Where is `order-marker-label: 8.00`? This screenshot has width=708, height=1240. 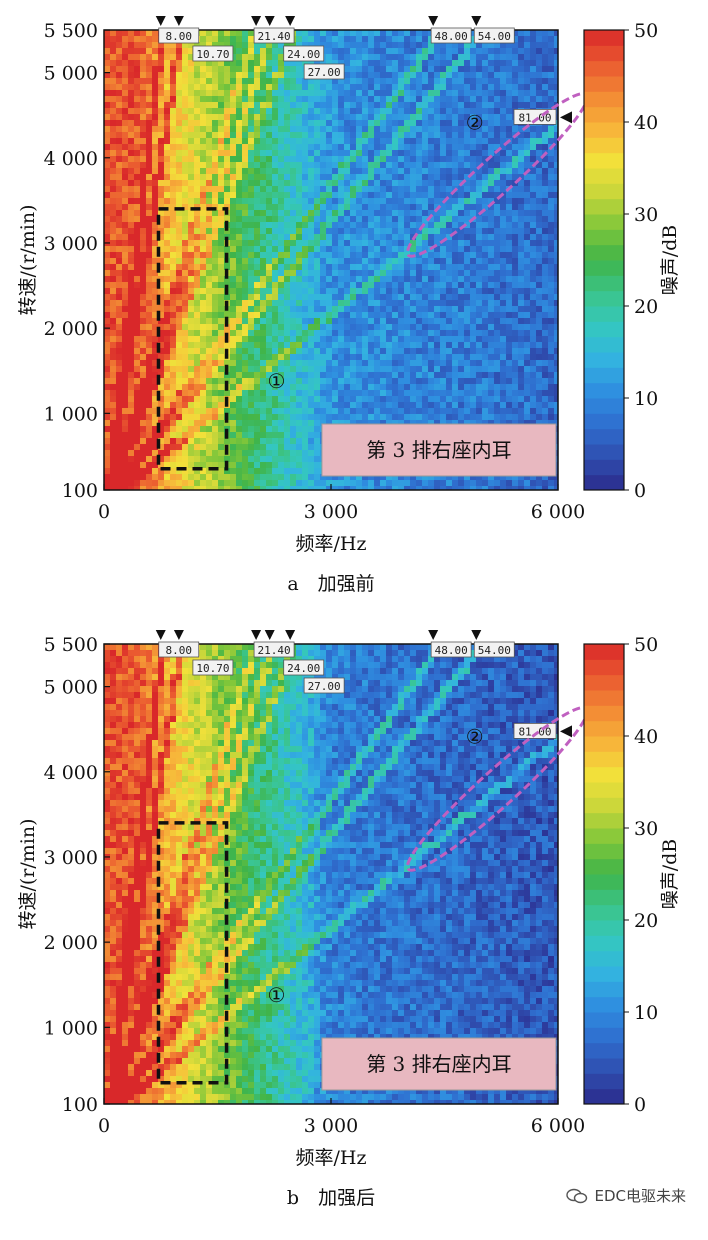 order-marker-label: 8.00 is located at coordinates (179, 36).